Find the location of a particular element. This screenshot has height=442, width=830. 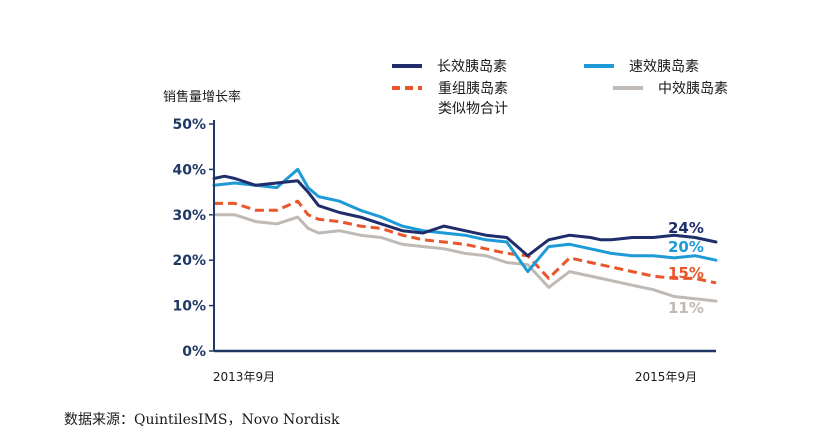

series-end-label: 20% is located at coordinates (686, 247).